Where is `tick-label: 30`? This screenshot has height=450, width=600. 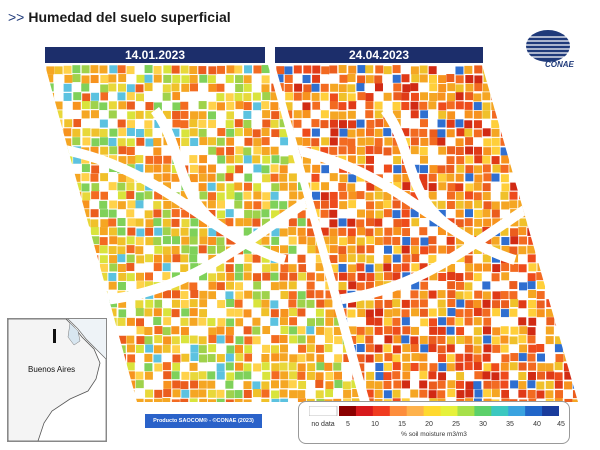
tick-label: 30 is located at coordinates (483, 424).